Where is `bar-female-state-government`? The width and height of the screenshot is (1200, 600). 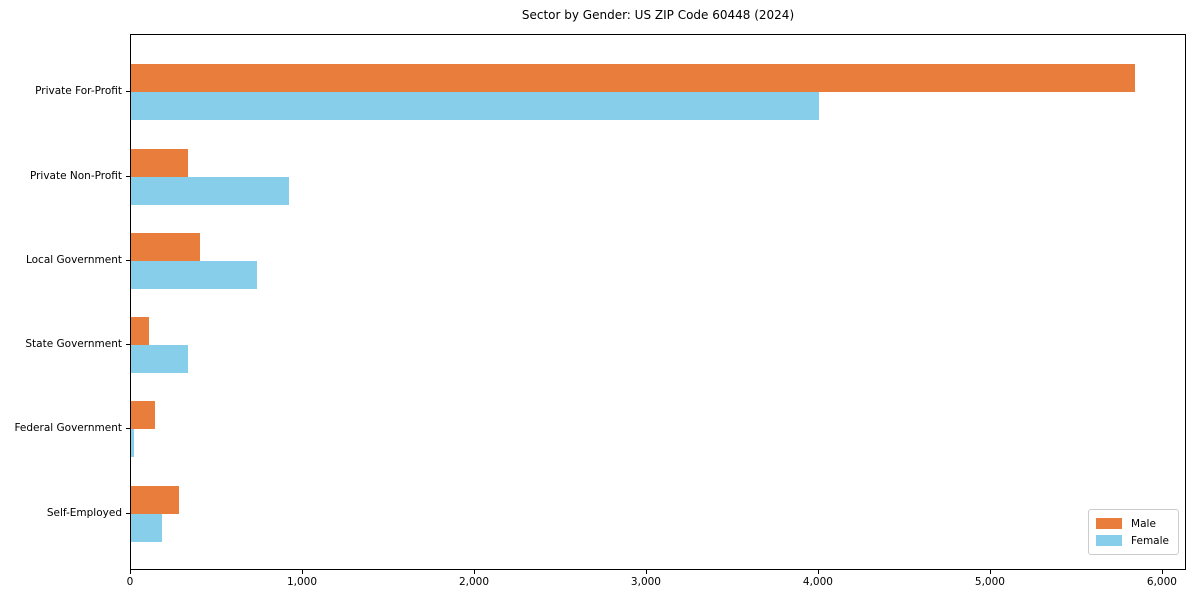 bar-female-state-government is located at coordinates (159, 359).